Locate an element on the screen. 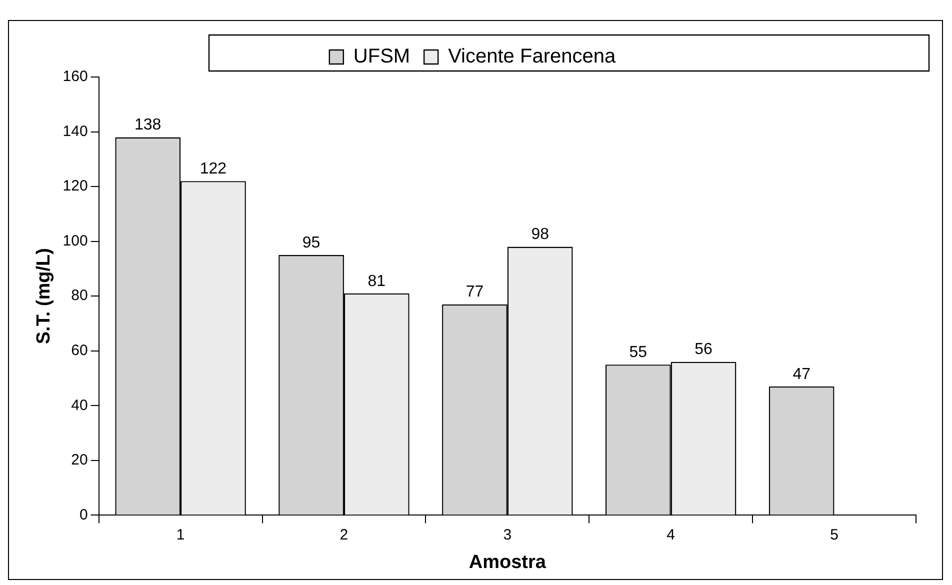  x-tick-label: 4 is located at coordinates (671, 535).